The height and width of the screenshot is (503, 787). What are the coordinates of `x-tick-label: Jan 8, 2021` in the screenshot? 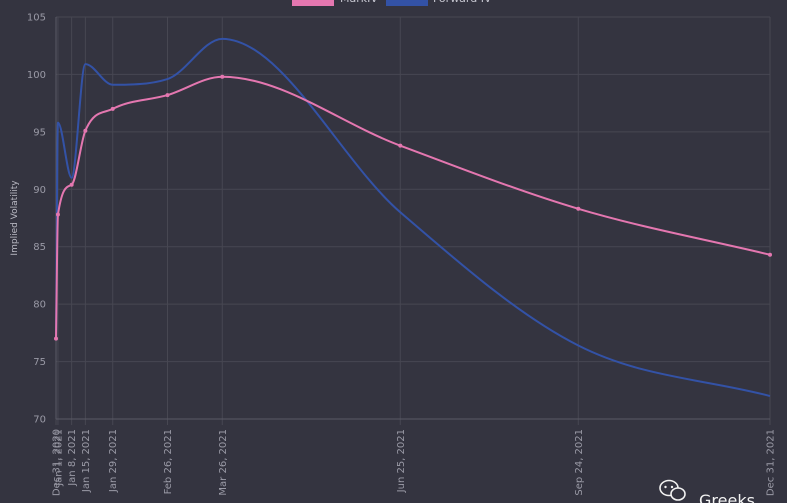 It's located at (72, 458).